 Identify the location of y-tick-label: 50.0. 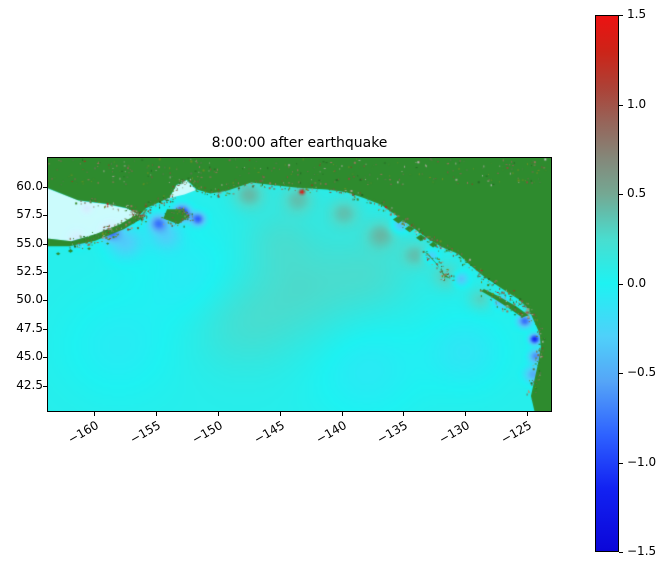
(29, 299).